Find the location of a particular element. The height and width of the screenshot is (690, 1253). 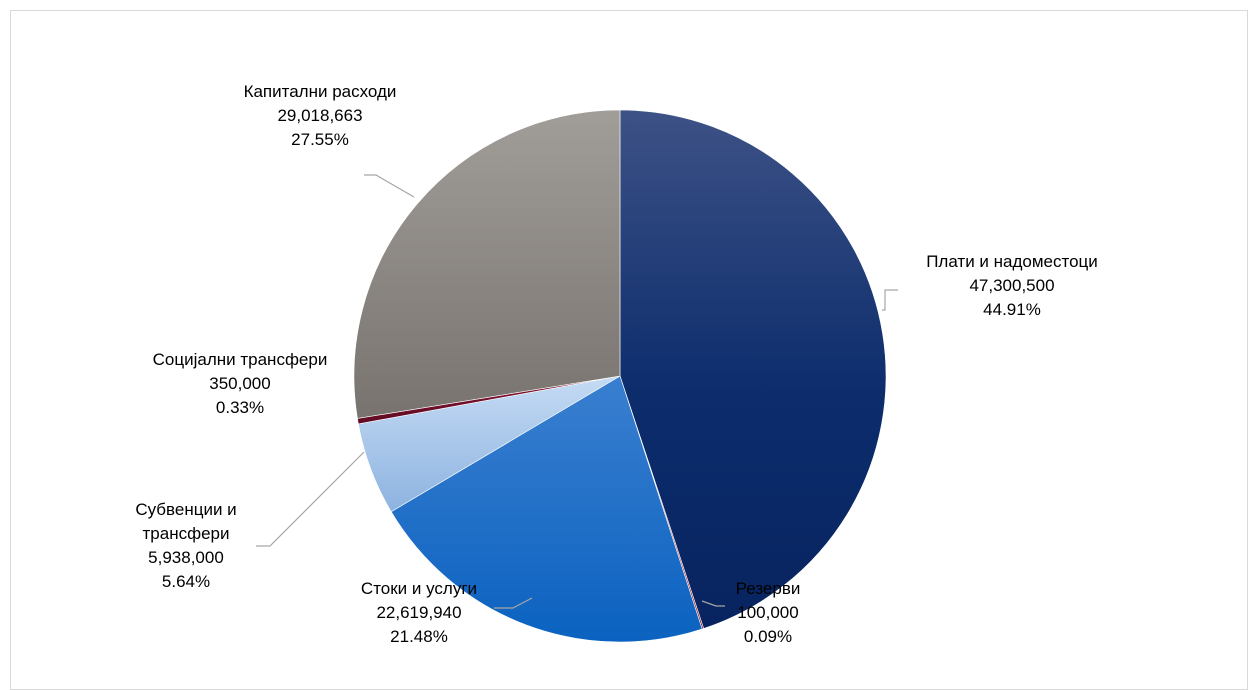

slice-data-label: Капитални расходи 29,018,663 27.55% is located at coordinates (320, 115).